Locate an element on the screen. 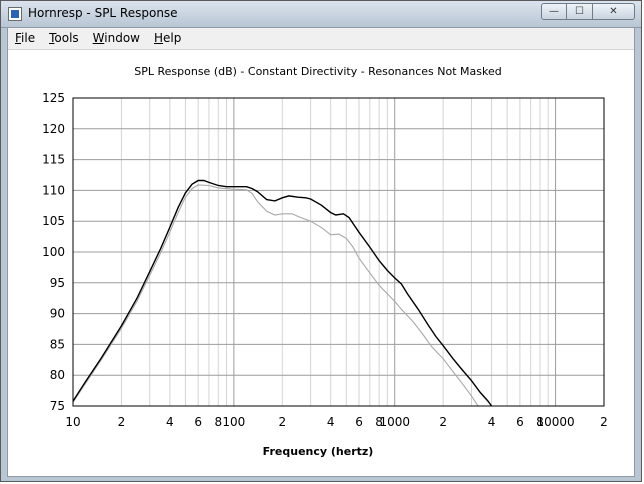 This screenshot has height=484, width=644. menu-file: File is located at coordinates (25, 38).